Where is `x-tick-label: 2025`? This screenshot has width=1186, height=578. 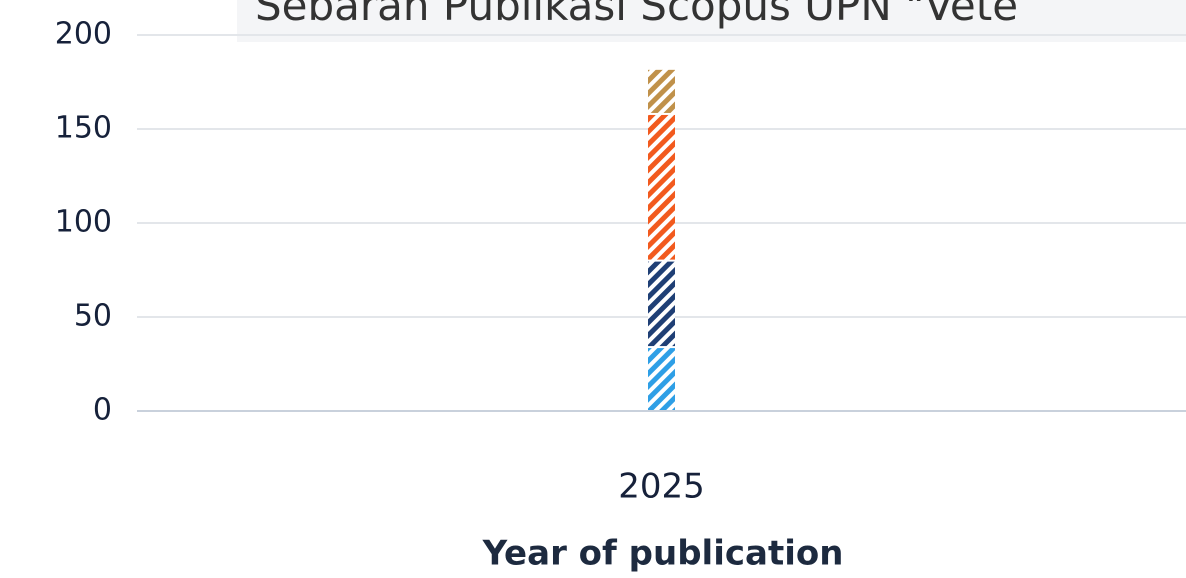
x-tick-label: 2025 is located at coordinates (661, 487).